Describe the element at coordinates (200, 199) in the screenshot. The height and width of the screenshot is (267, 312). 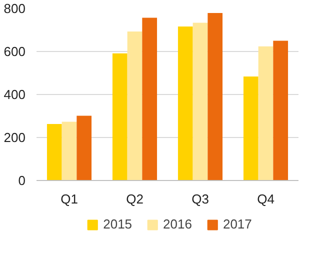
I see `x-tick-label: Q3` at that location.